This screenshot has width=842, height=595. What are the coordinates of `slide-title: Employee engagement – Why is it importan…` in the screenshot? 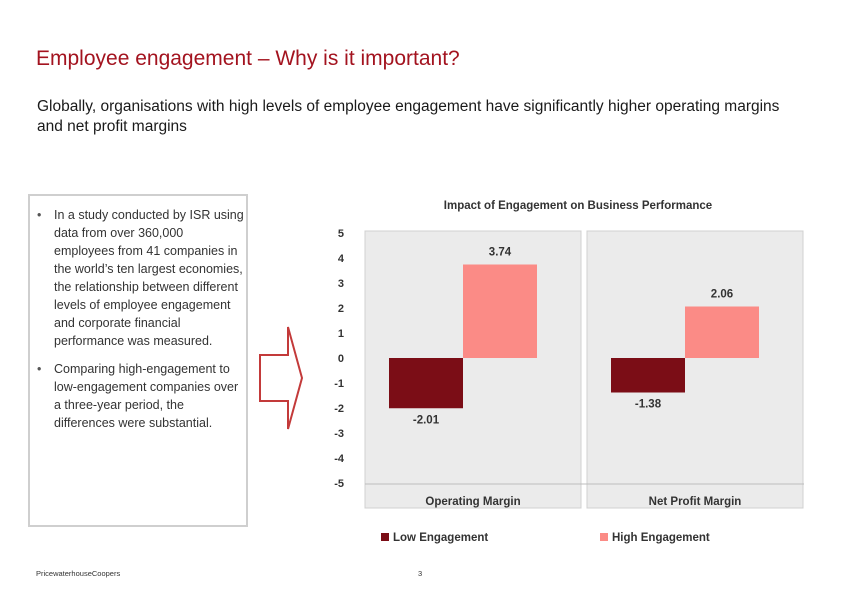 It's located at (248, 58).